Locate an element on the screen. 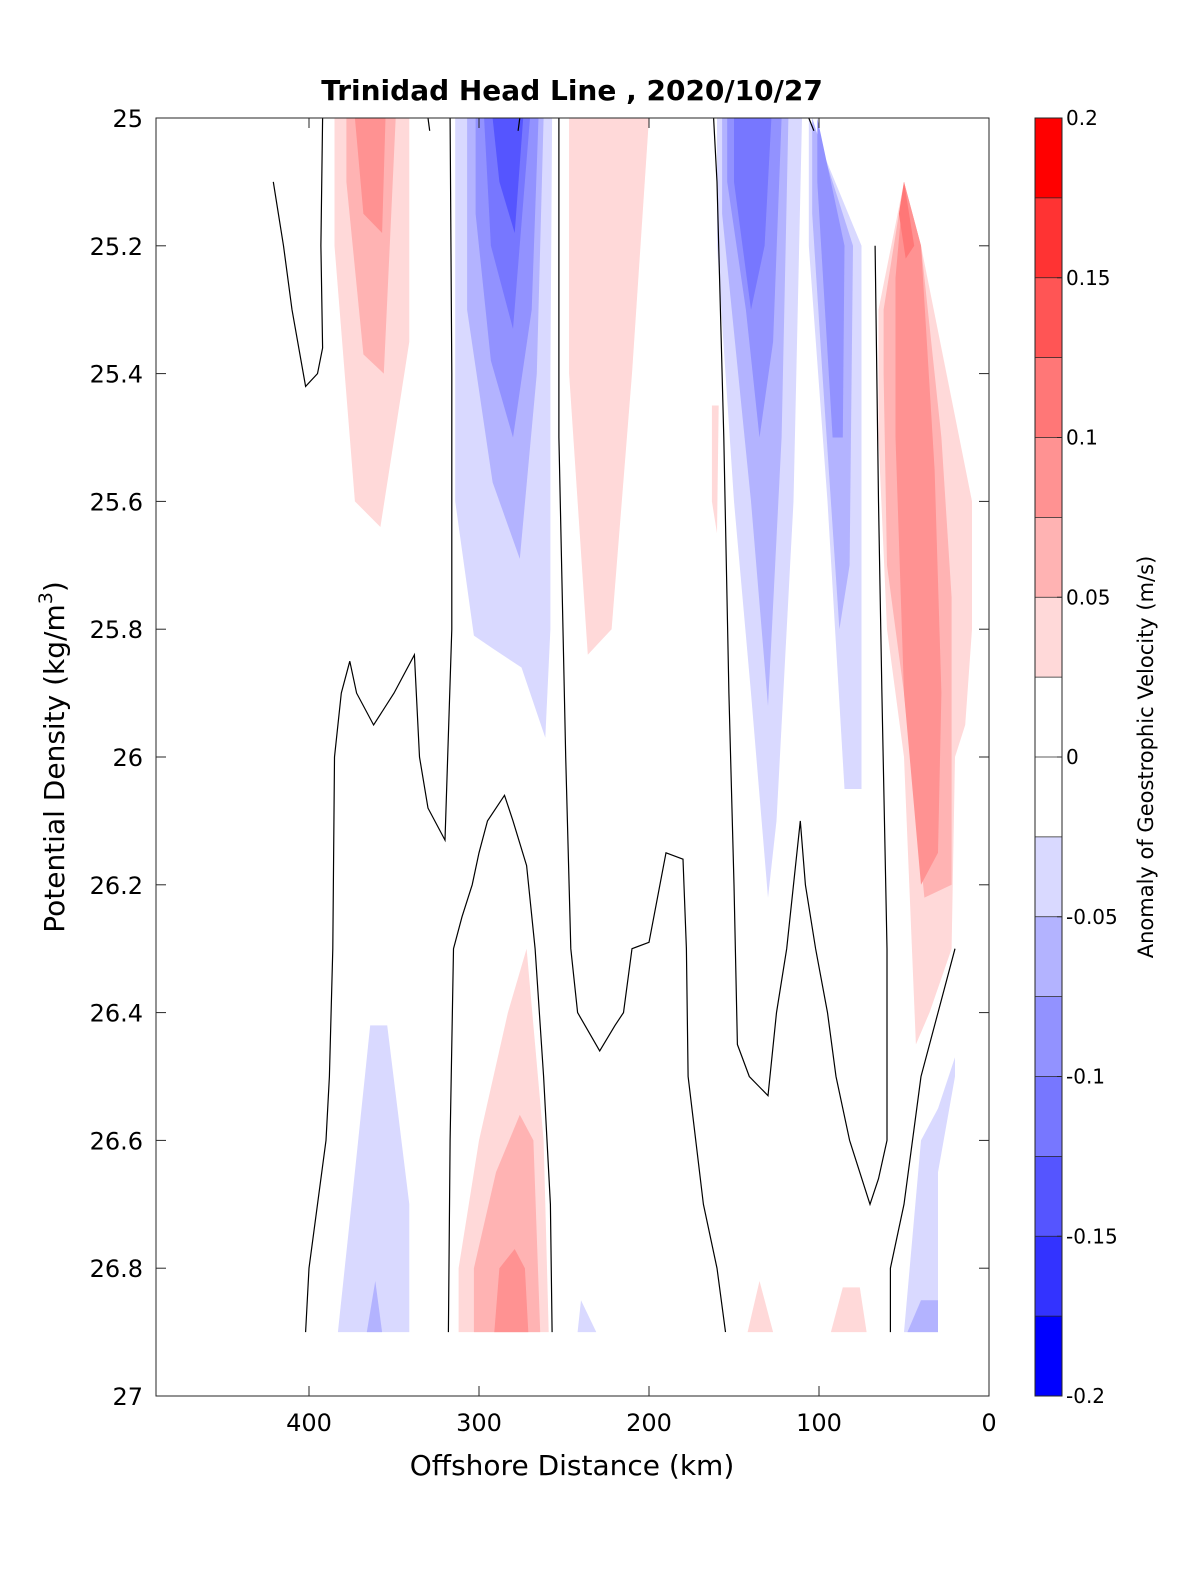 The height and width of the screenshot is (1580, 1200). colorbar-tick-label: 0 is located at coordinates (1072, 757).